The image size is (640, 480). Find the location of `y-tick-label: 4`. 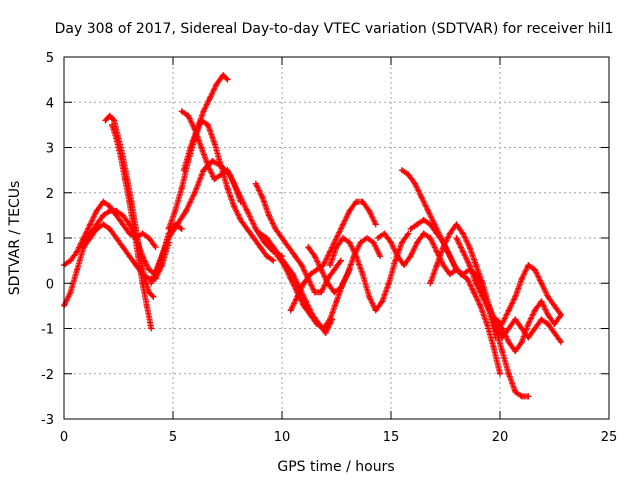

y-tick-label: 4 is located at coordinates (50, 103).